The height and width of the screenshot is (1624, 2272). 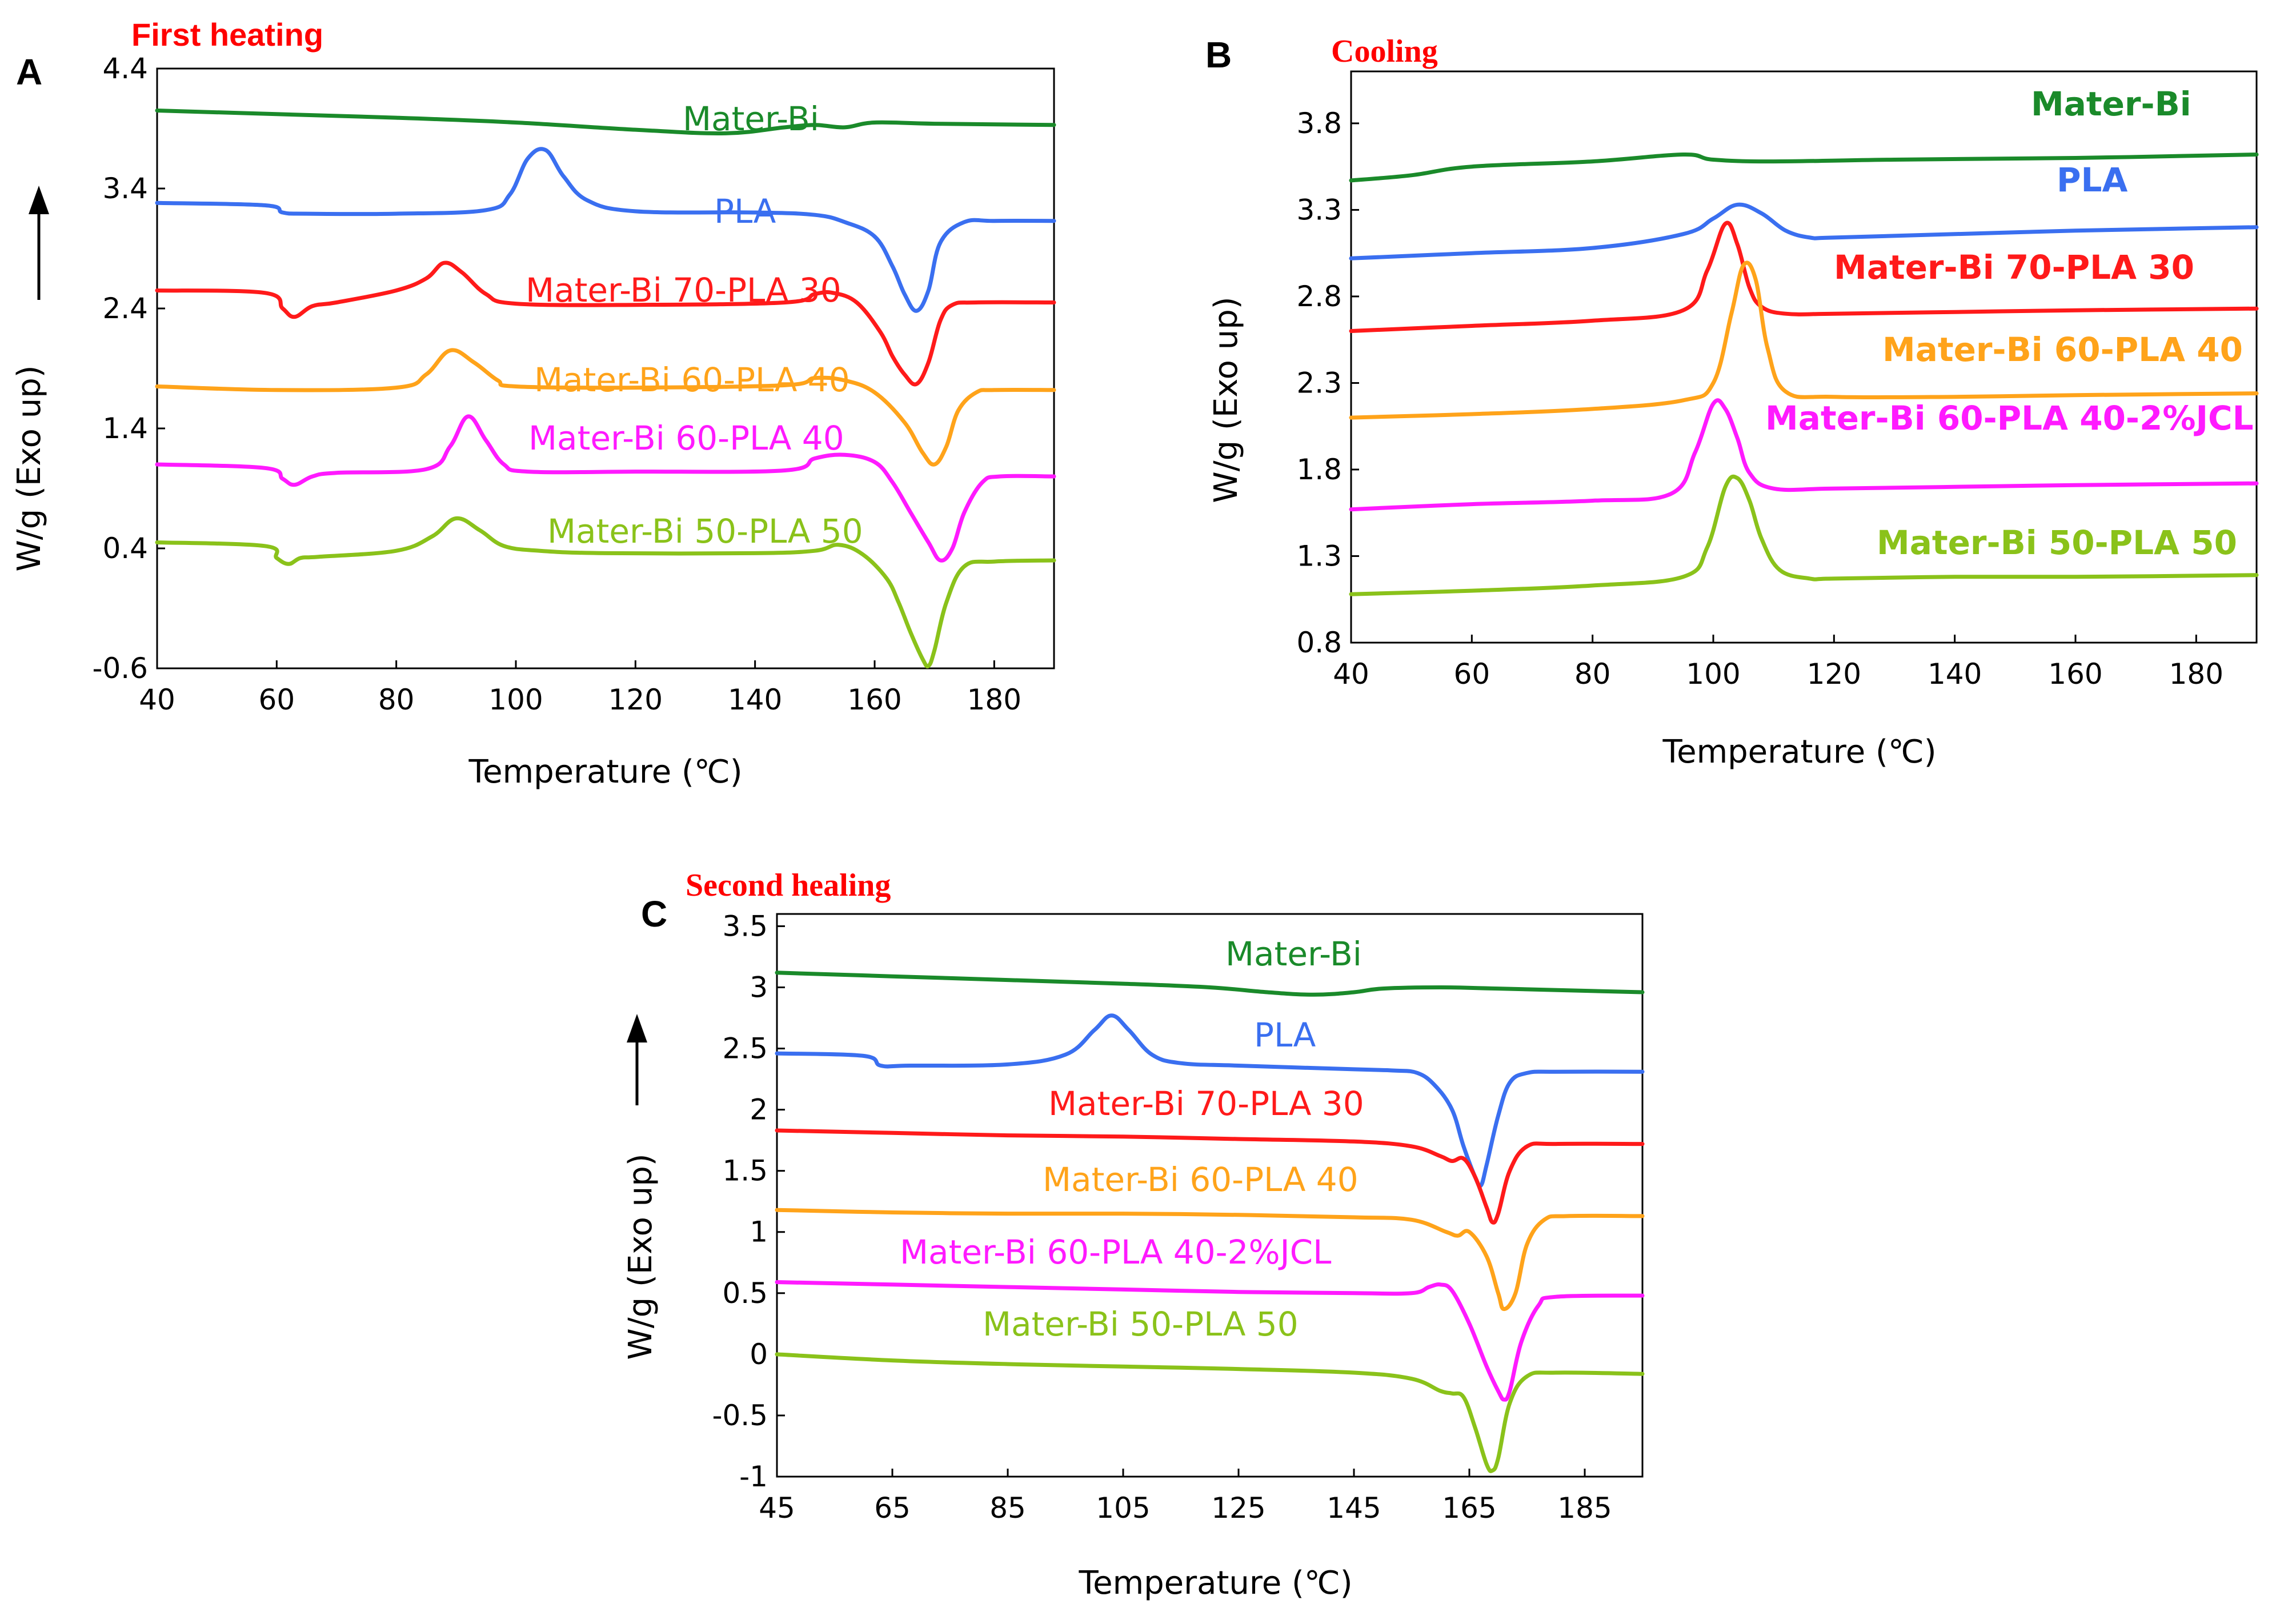 I want to click on panel-b-y-ticks: 0.8 1.3 1.8 2.3 2.8 3.3 3.8, so click(x=1328, y=383).